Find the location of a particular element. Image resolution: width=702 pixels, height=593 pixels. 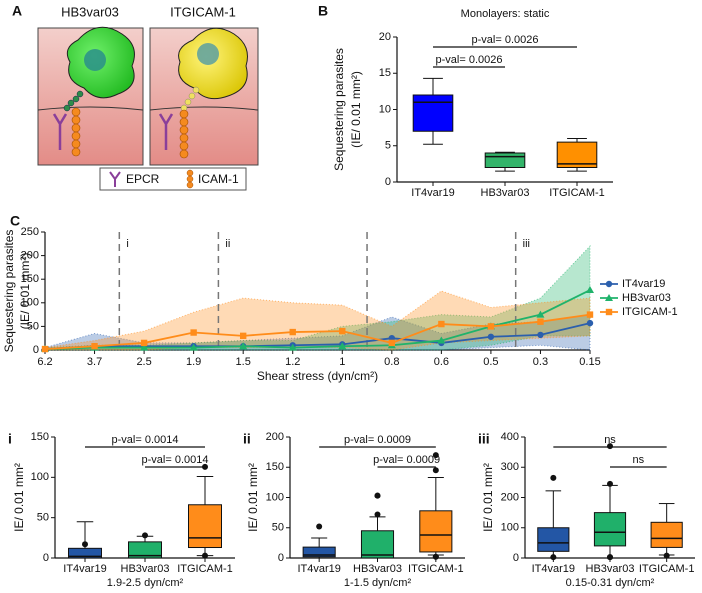

x-axis-label: Shear stress (dyn/cm²) is located at coordinates (317, 376).